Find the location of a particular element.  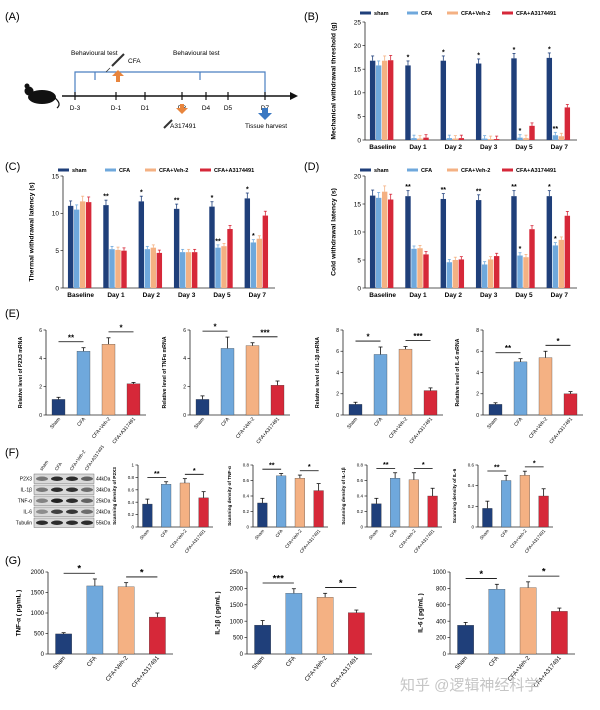

y-axis-label: Mechanical withdrawal threshold (g) is located at coordinates (334, 80).